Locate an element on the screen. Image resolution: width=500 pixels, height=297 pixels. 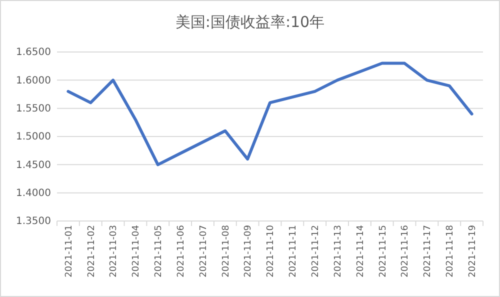
x-tick-label: 2021-11-11 is located at coordinates (293, 251).